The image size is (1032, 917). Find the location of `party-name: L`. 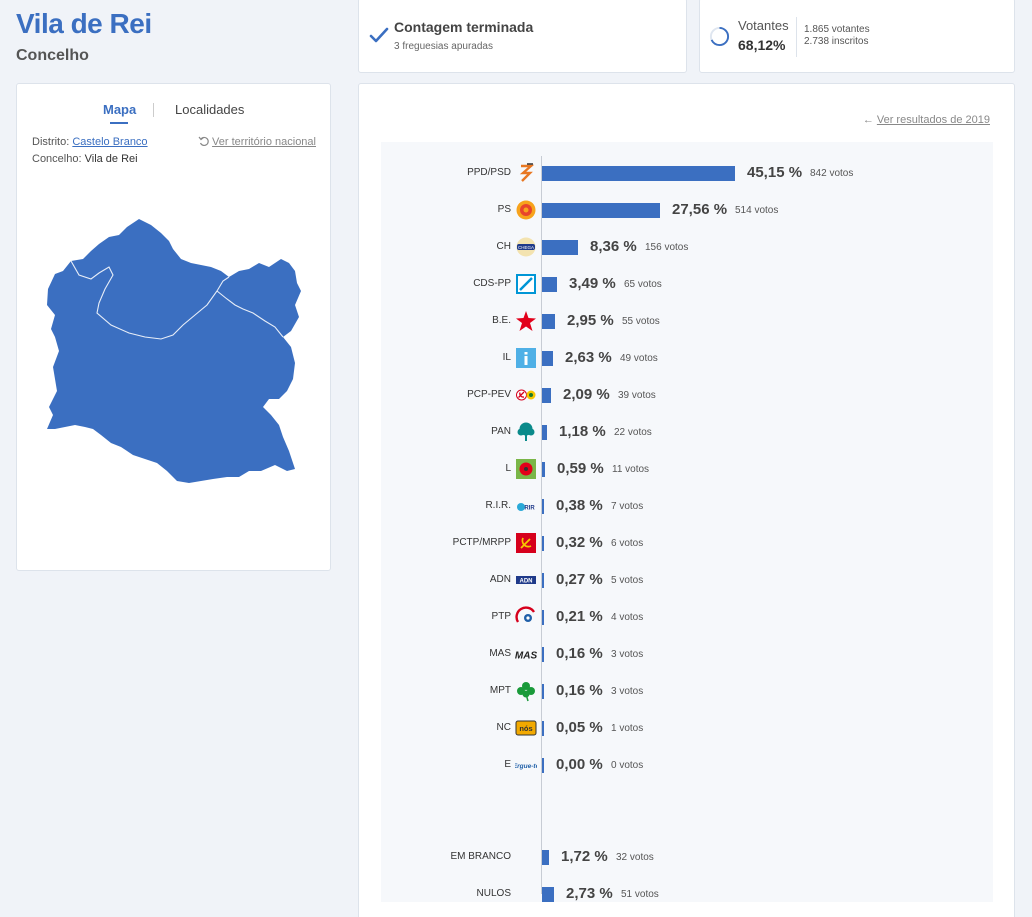

party-name: L is located at coordinates (508, 468).